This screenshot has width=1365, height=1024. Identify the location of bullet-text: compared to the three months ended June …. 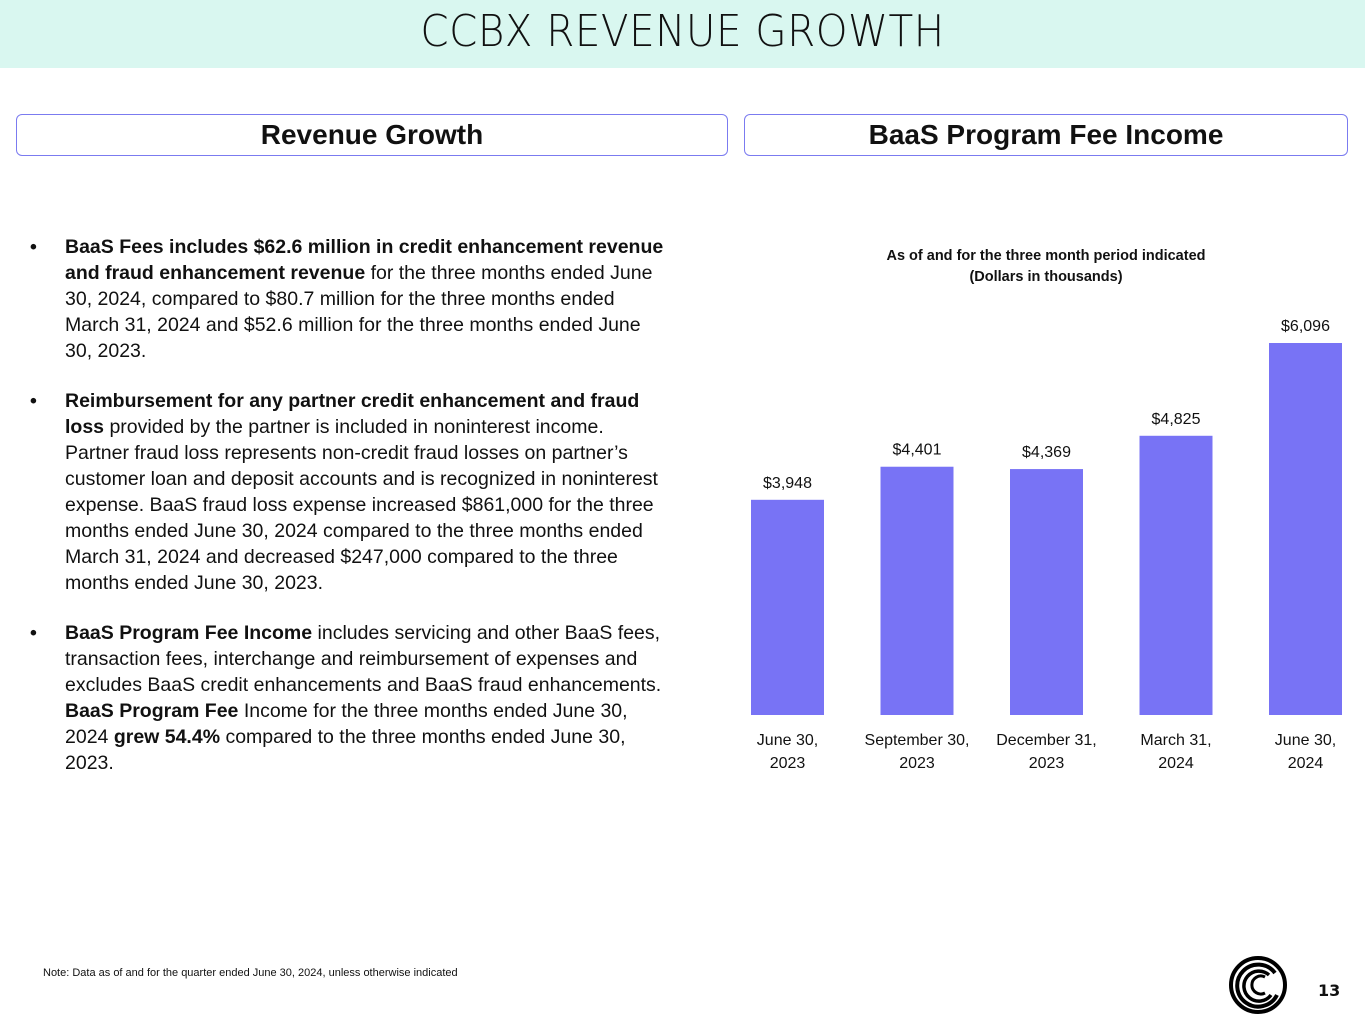
(345, 750).